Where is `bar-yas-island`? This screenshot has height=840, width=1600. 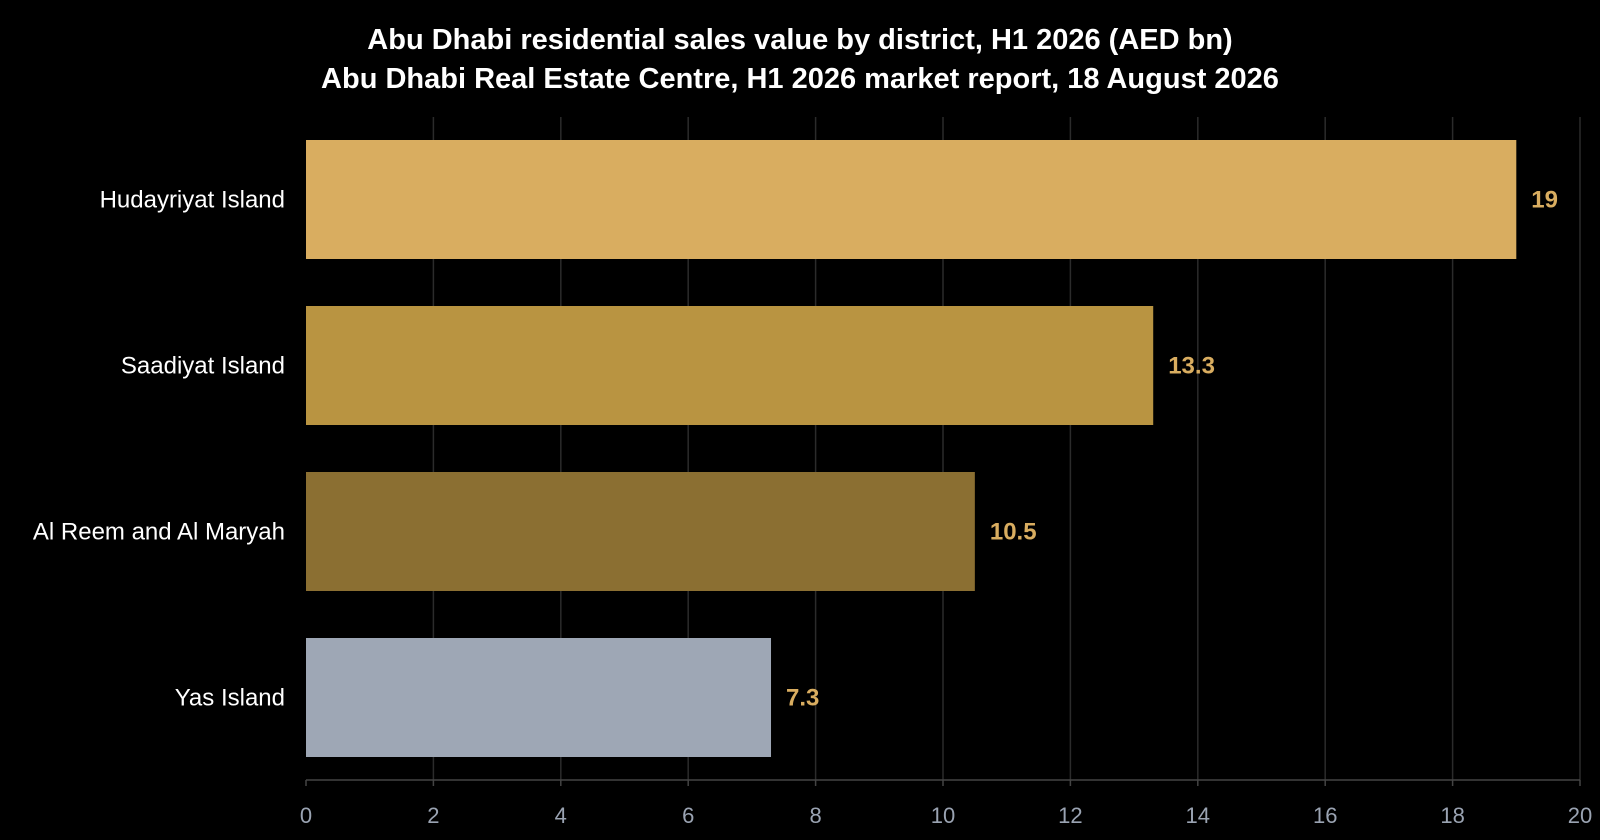 bar-yas-island is located at coordinates (539, 697).